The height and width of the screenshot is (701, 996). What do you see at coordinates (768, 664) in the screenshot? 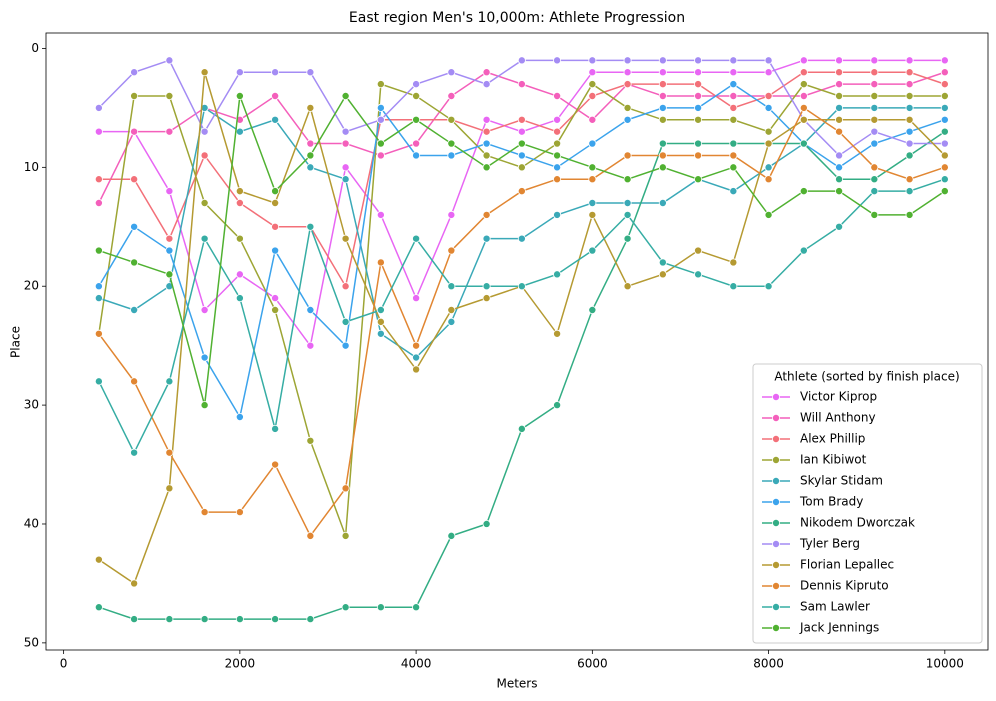
I see `x-tick-label: 8000` at bounding box center [768, 664].